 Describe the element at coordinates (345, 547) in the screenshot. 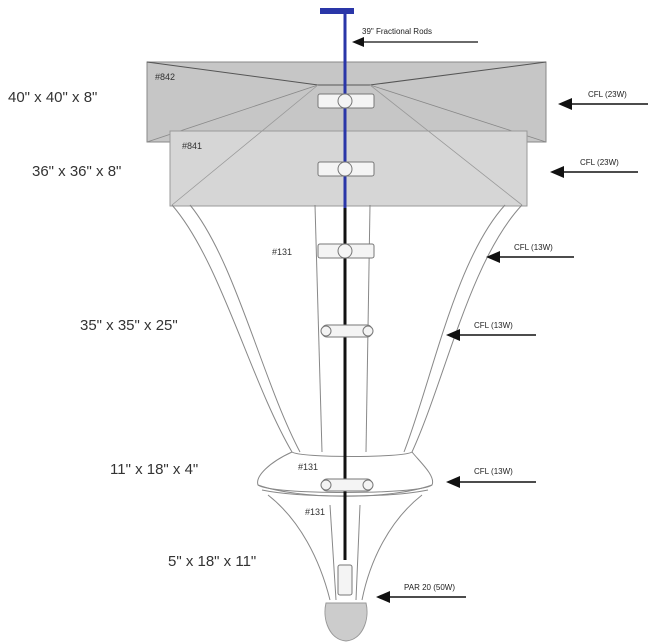

I see `lower-funnel` at that location.